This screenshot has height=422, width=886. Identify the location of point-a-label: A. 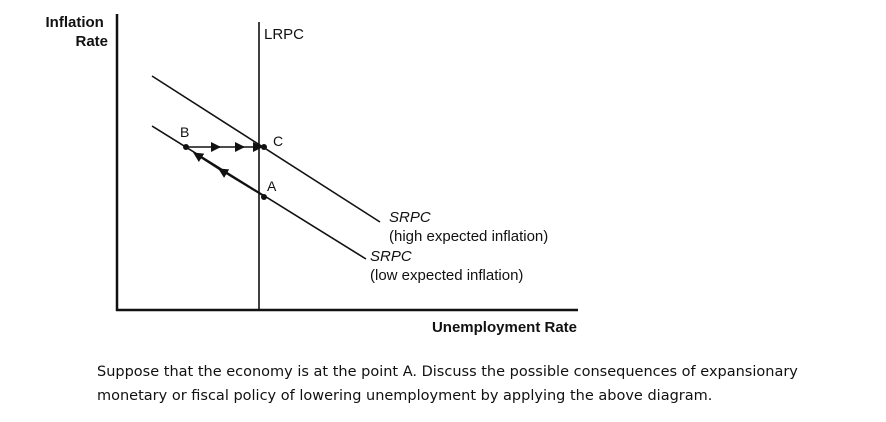
(272, 186).